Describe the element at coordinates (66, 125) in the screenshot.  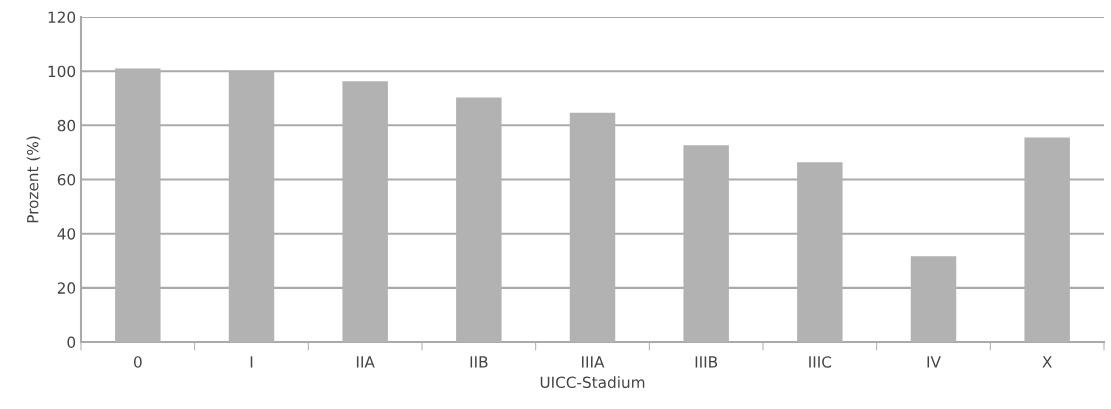
I see `y-tick-label: 80` at that location.